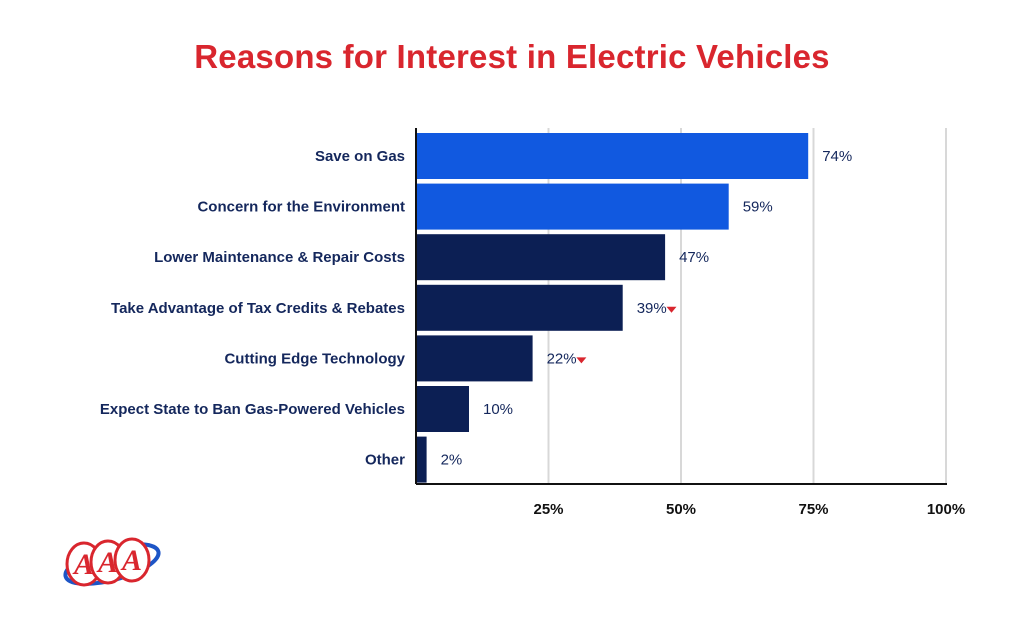 The width and height of the screenshot is (1024, 630). What do you see at coordinates (758, 207) in the screenshot?
I see `value-label-1: 59%` at bounding box center [758, 207].